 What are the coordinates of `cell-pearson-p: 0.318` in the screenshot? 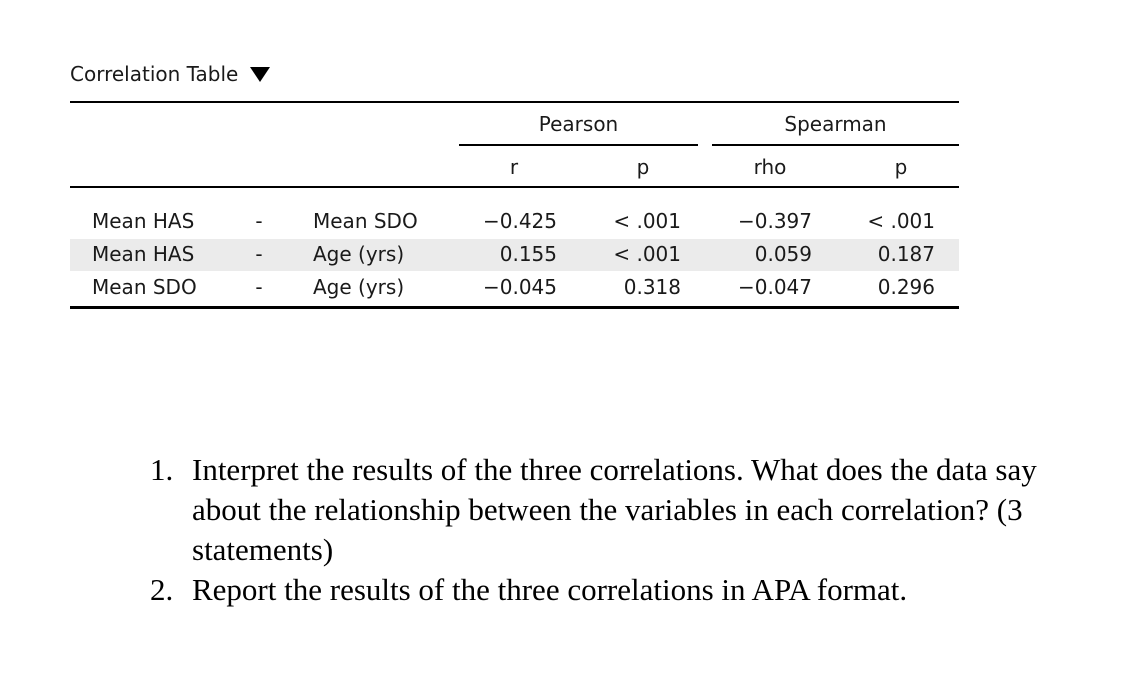 It's located at (652, 287).